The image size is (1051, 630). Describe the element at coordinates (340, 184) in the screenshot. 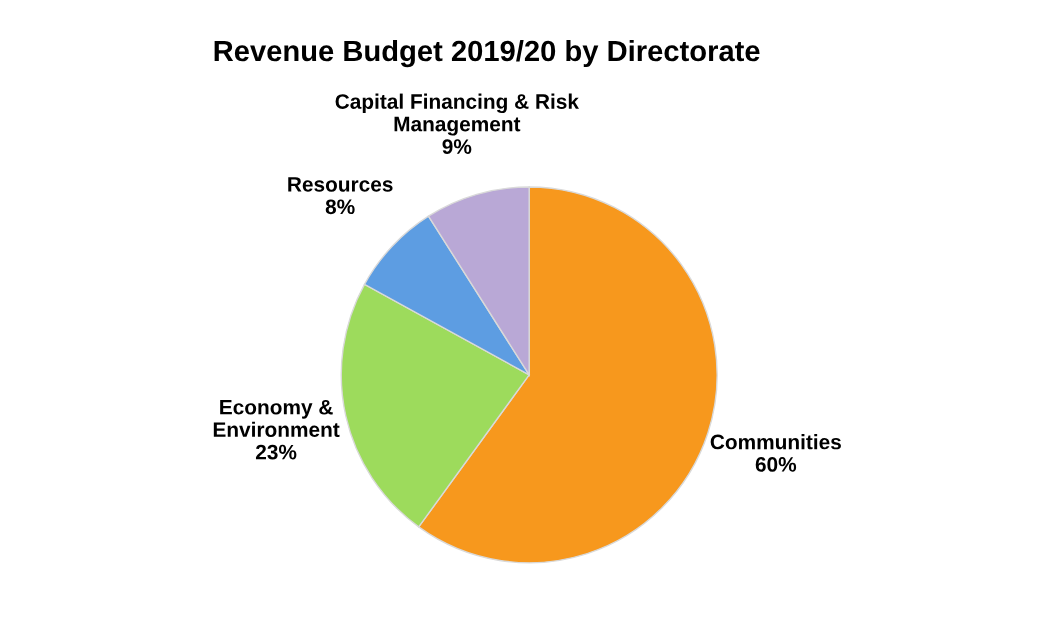

I see `slice-label: Resources` at that location.